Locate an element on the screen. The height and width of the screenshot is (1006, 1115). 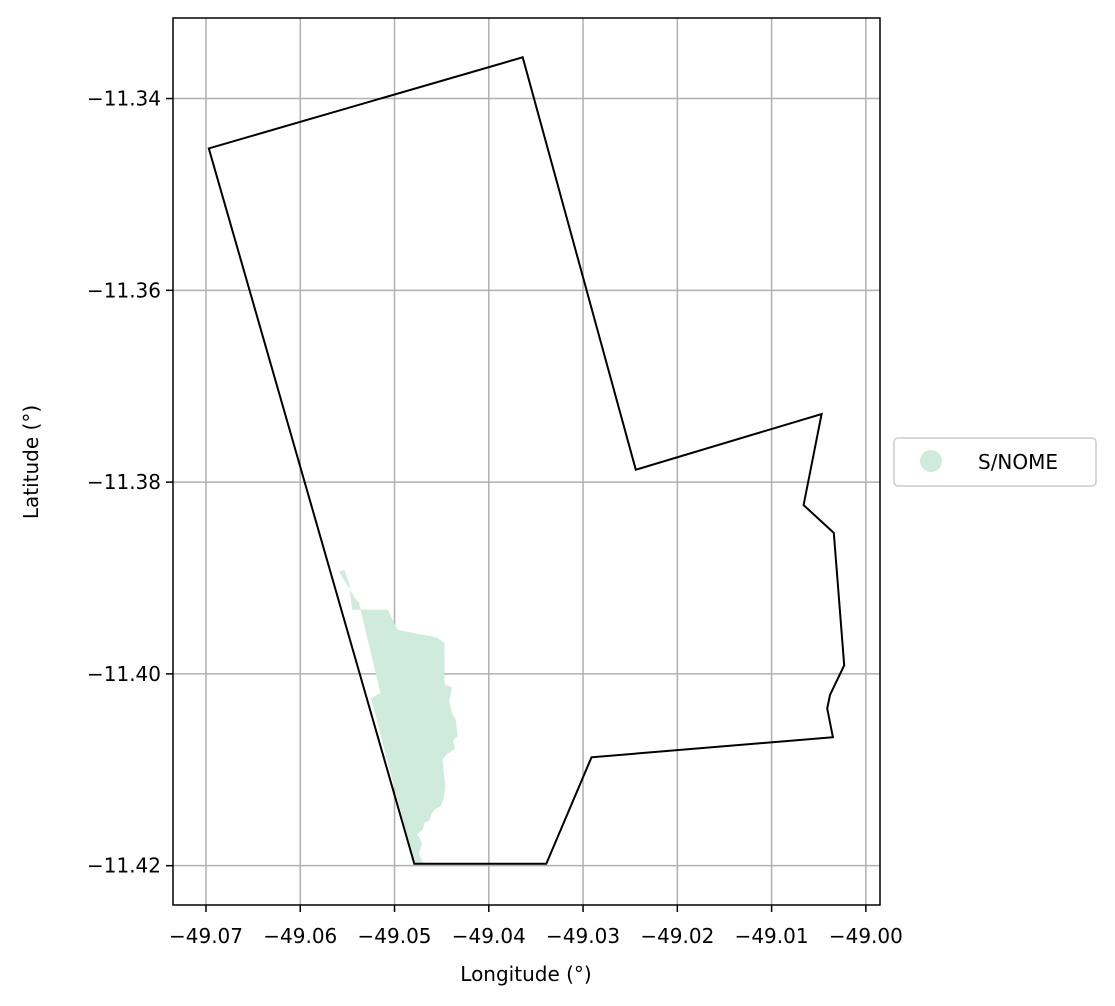
legend: S/NOME is located at coordinates (995, 462).